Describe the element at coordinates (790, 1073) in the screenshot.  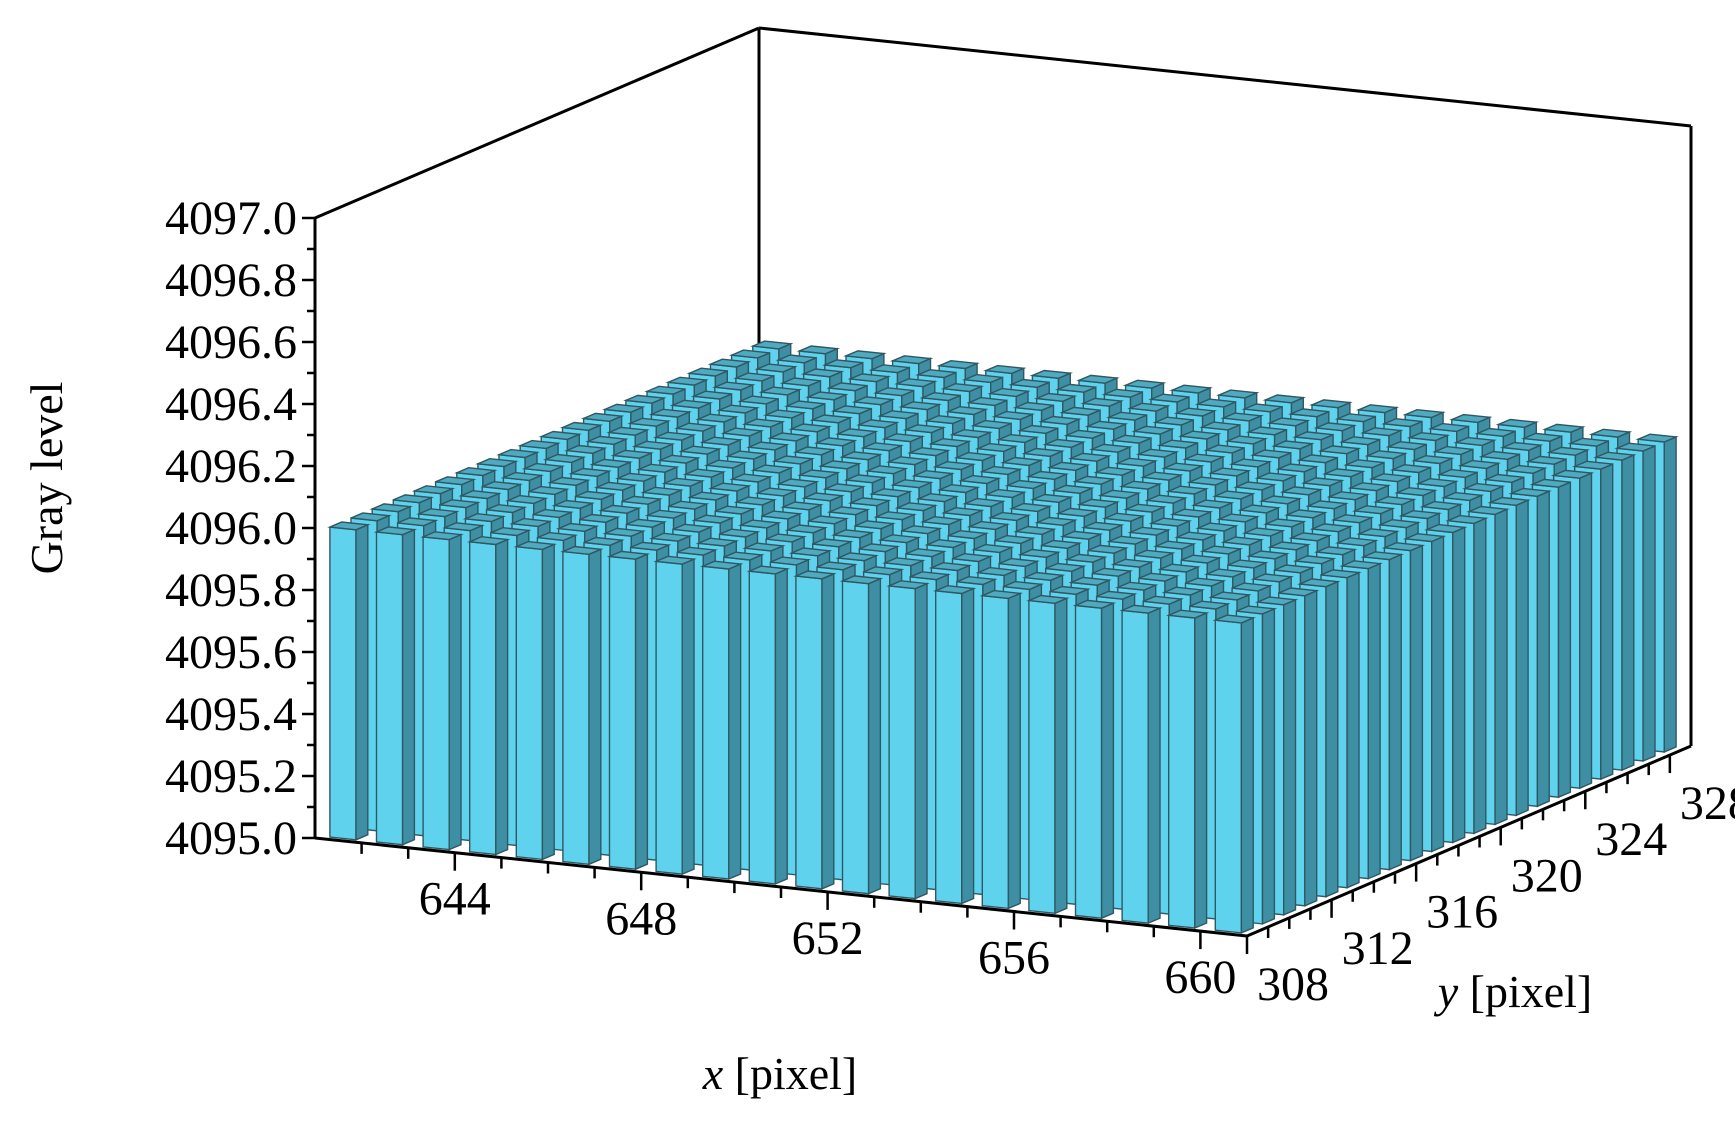
I see `x-axis-title-unit: [pixel]` at that location.